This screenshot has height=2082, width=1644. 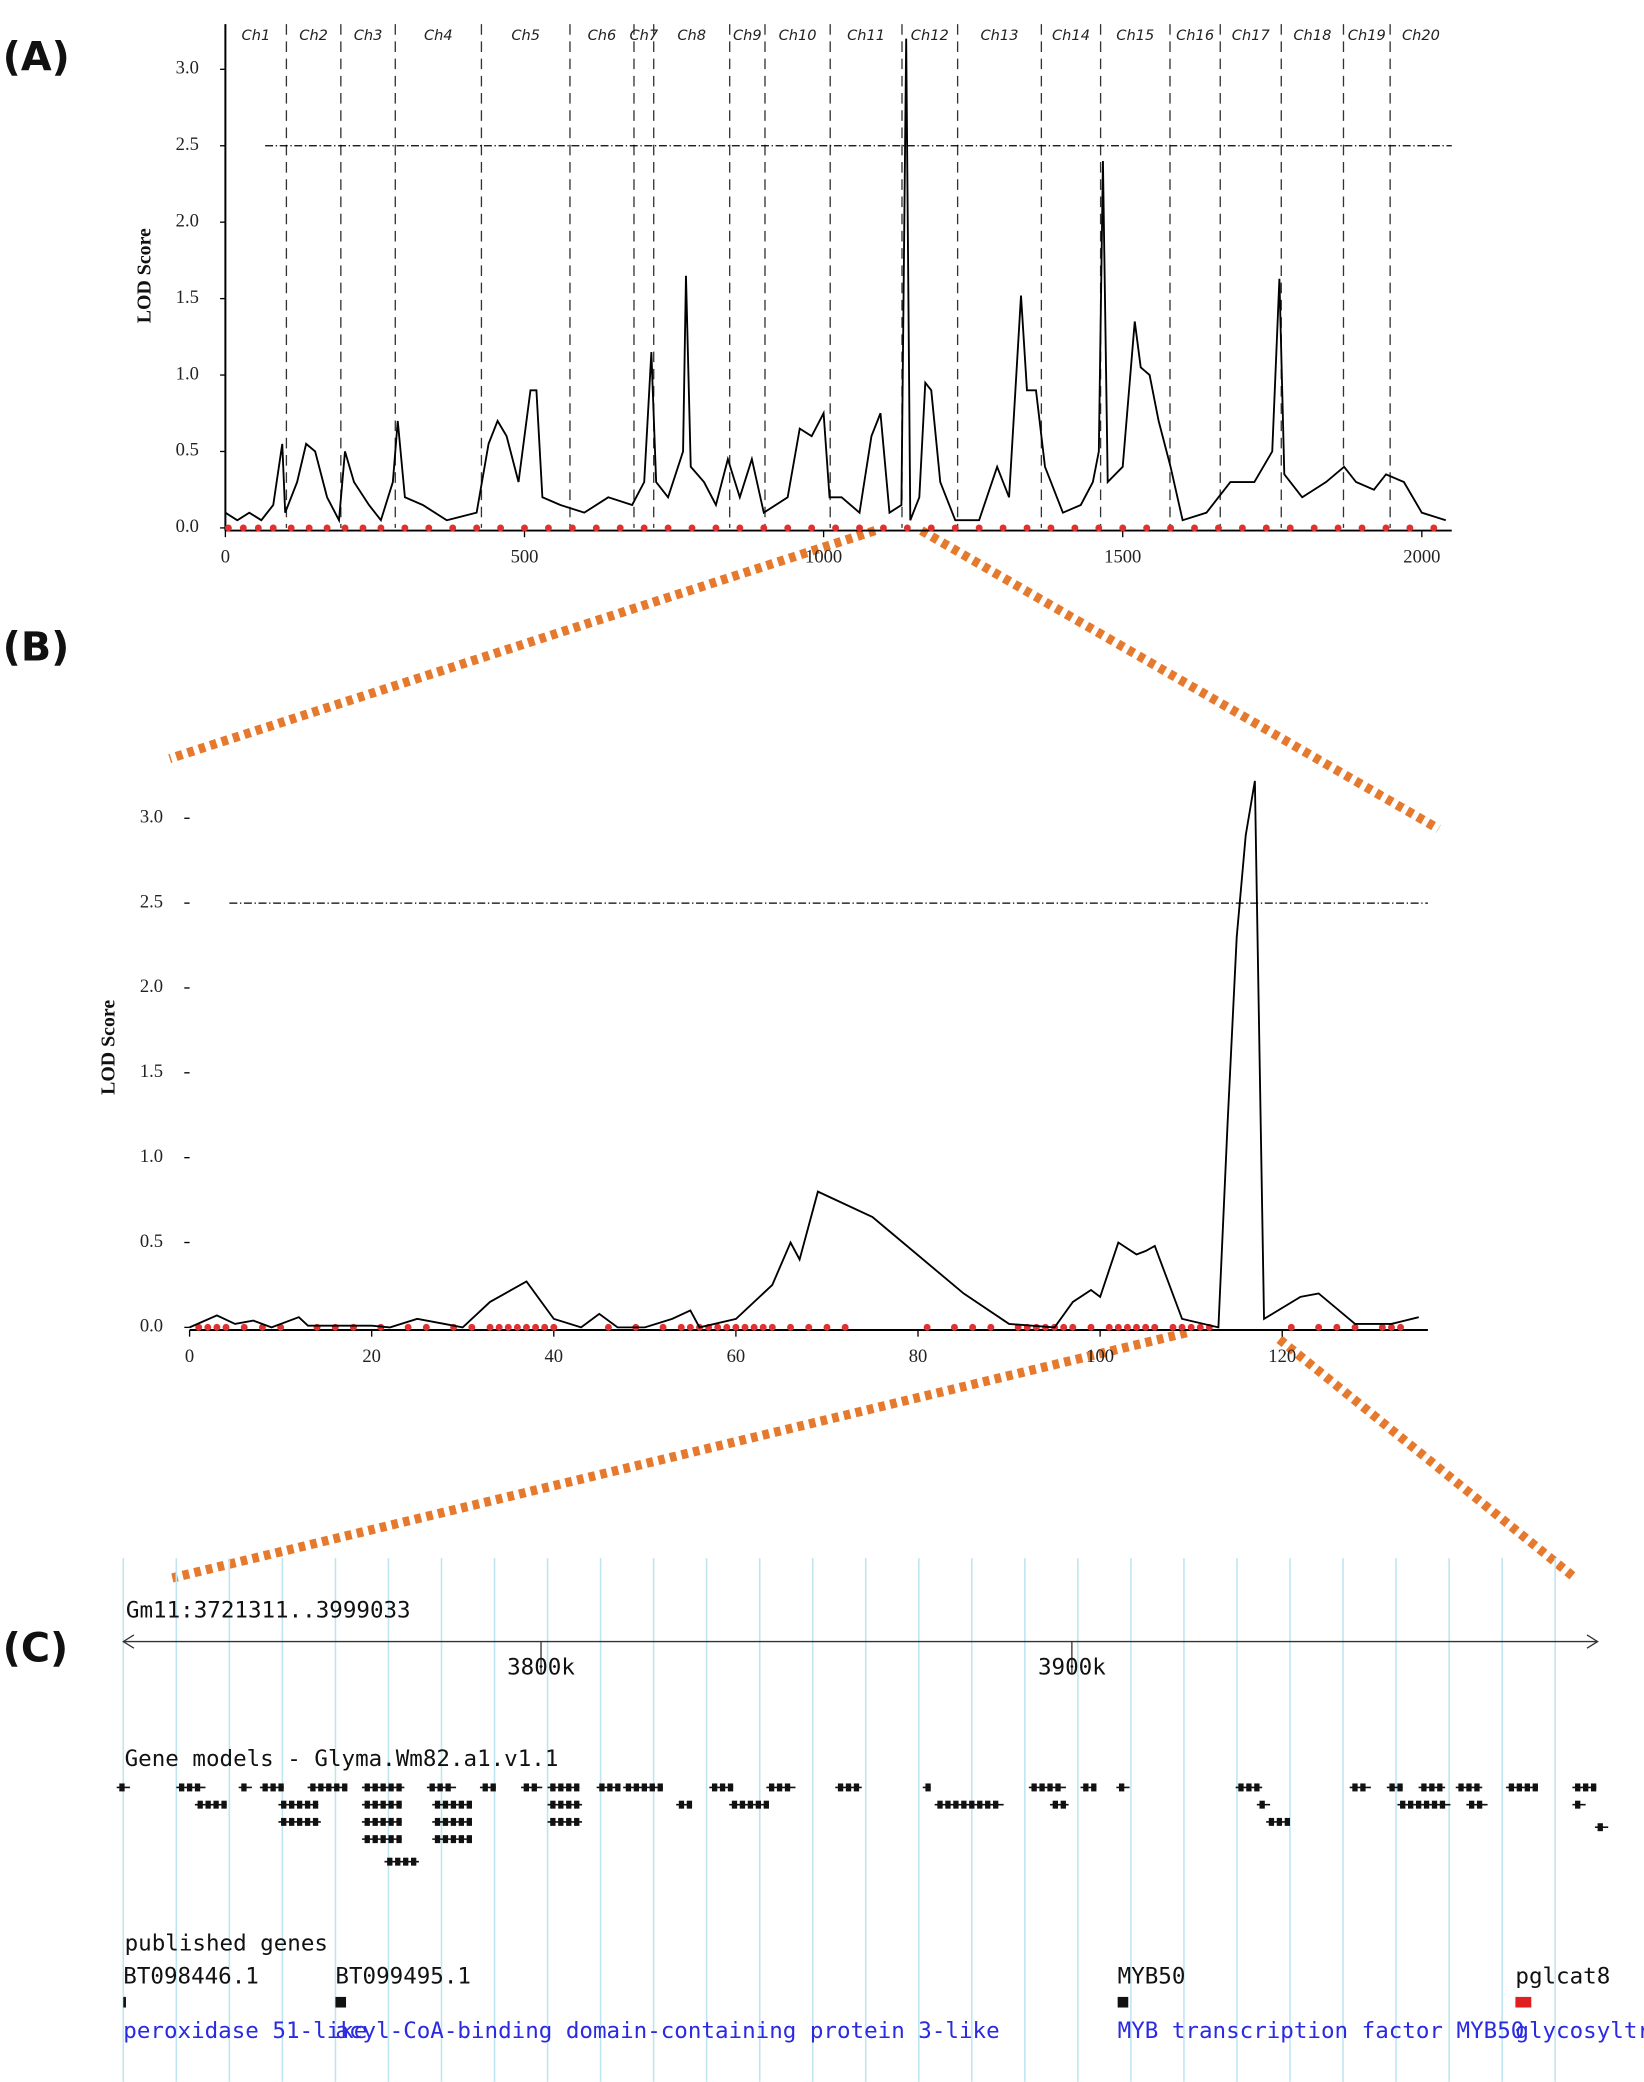 What do you see at coordinates (187, 297) in the screenshot?
I see `y-tick-label: 1.5` at bounding box center [187, 297].